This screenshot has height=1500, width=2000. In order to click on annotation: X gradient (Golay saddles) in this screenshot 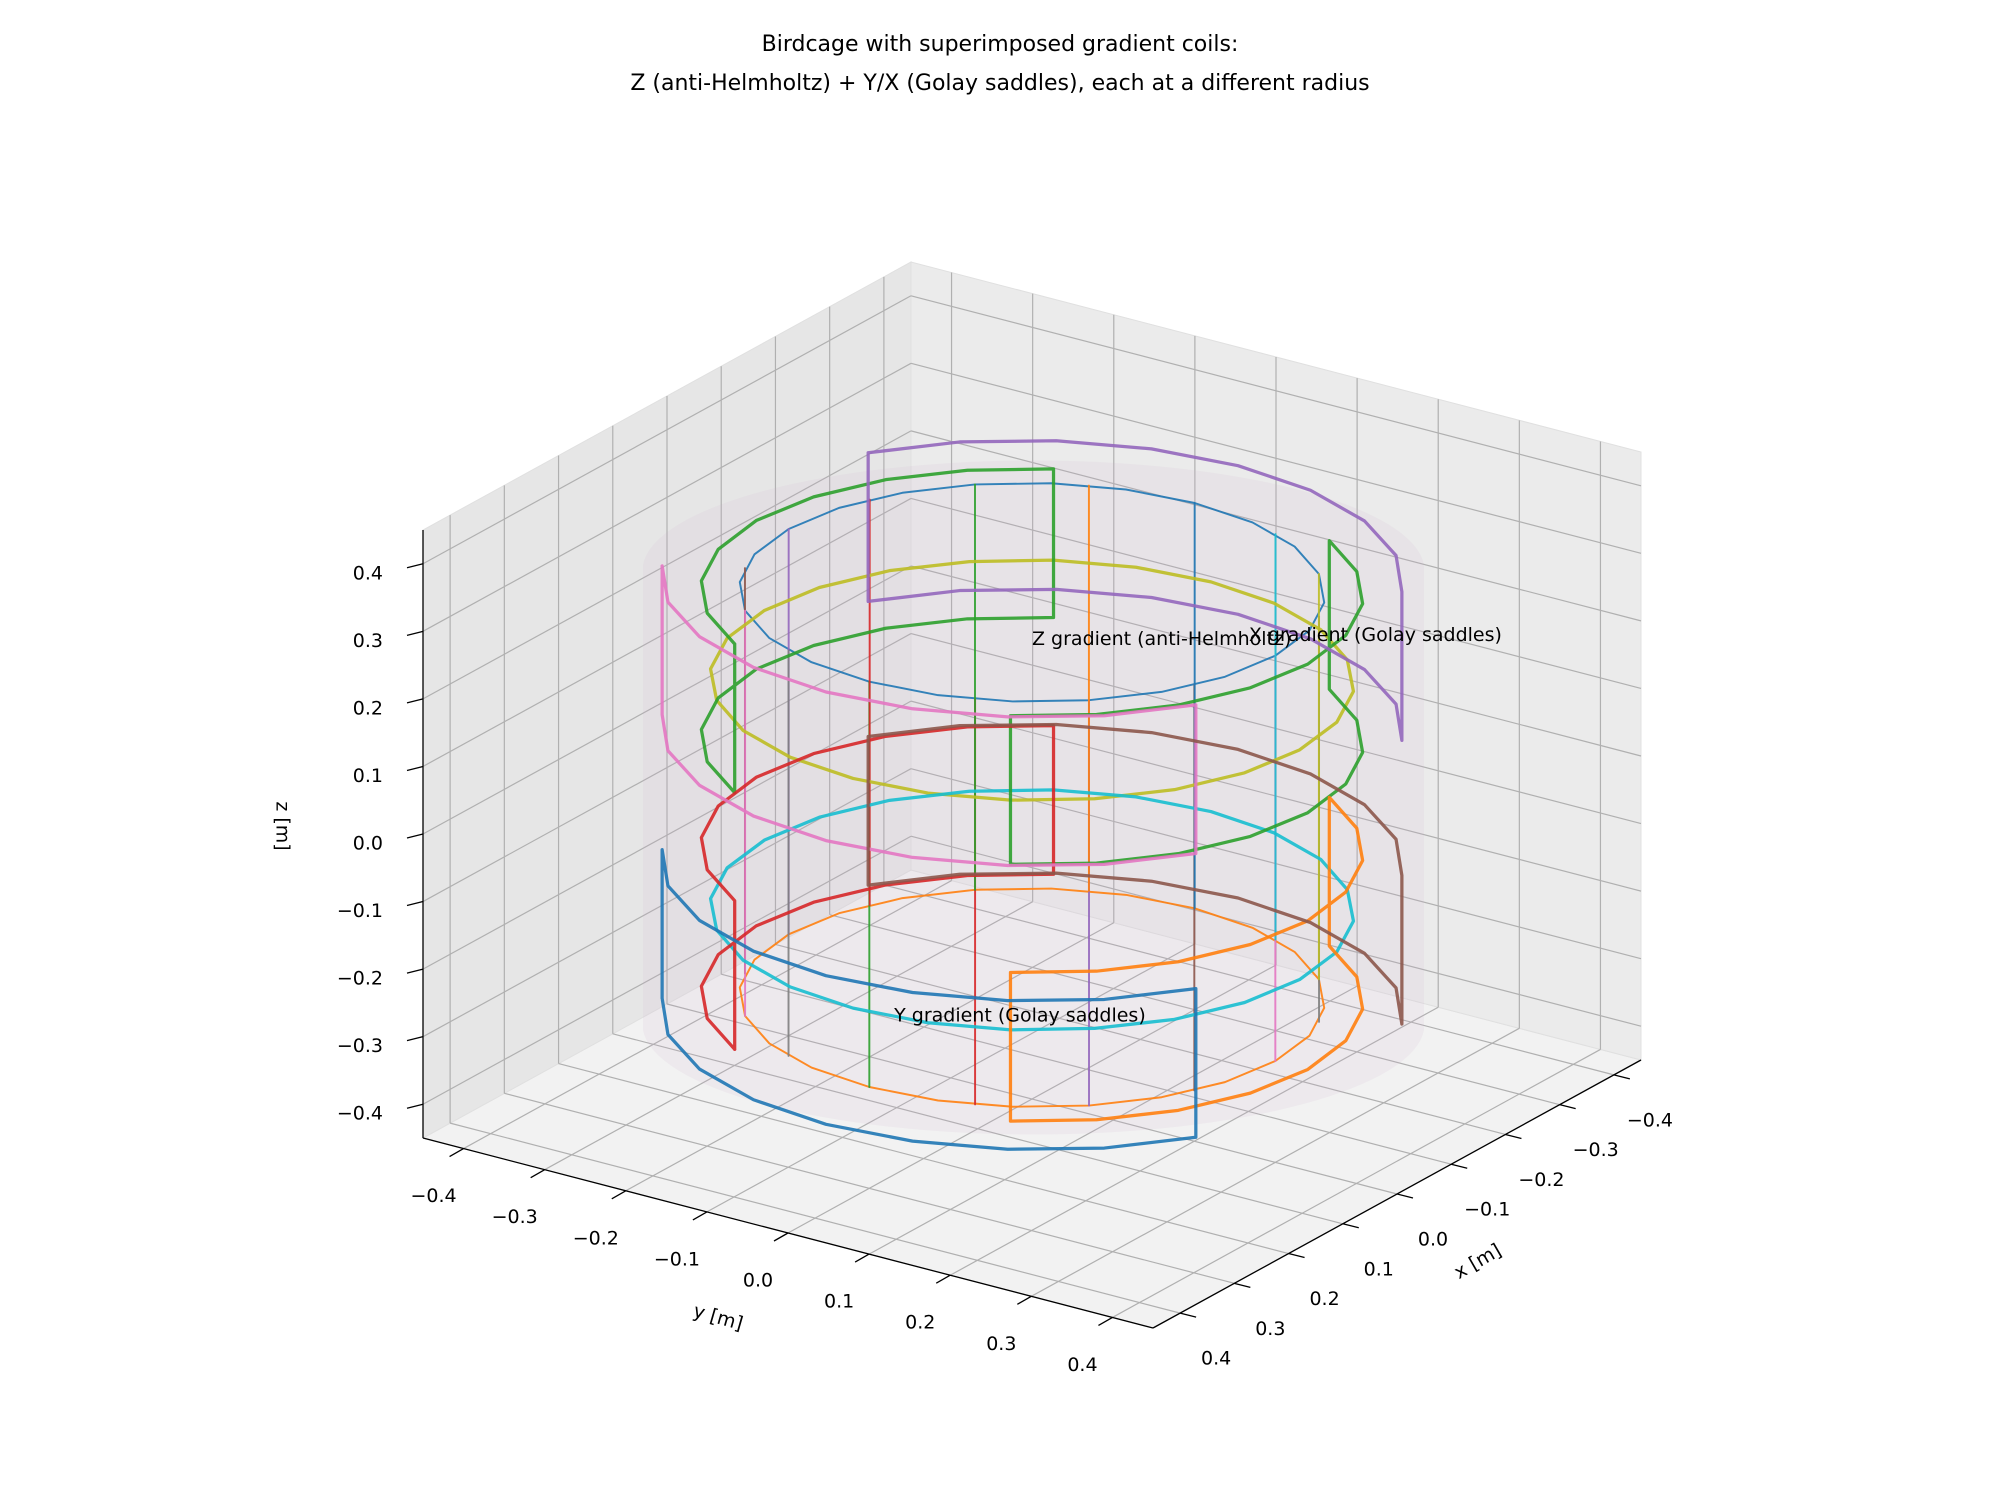, I will do `click(1375, 635)`.